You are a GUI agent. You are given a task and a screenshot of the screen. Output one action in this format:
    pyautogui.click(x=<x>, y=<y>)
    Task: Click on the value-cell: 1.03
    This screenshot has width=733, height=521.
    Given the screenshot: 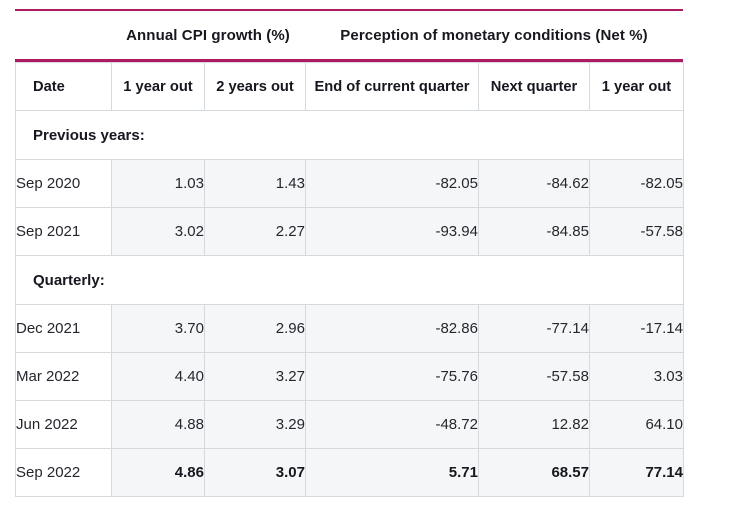 What is the action you would take?
    pyautogui.click(x=158, y=183)
    